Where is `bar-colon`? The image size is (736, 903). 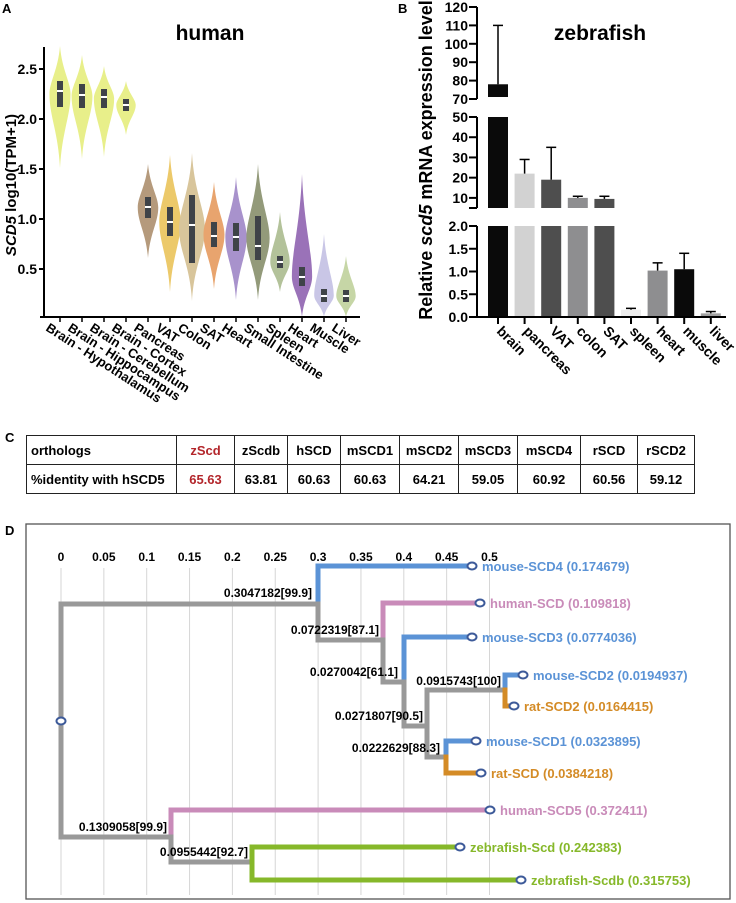 bar-colon is located at coordinates (577, 271).